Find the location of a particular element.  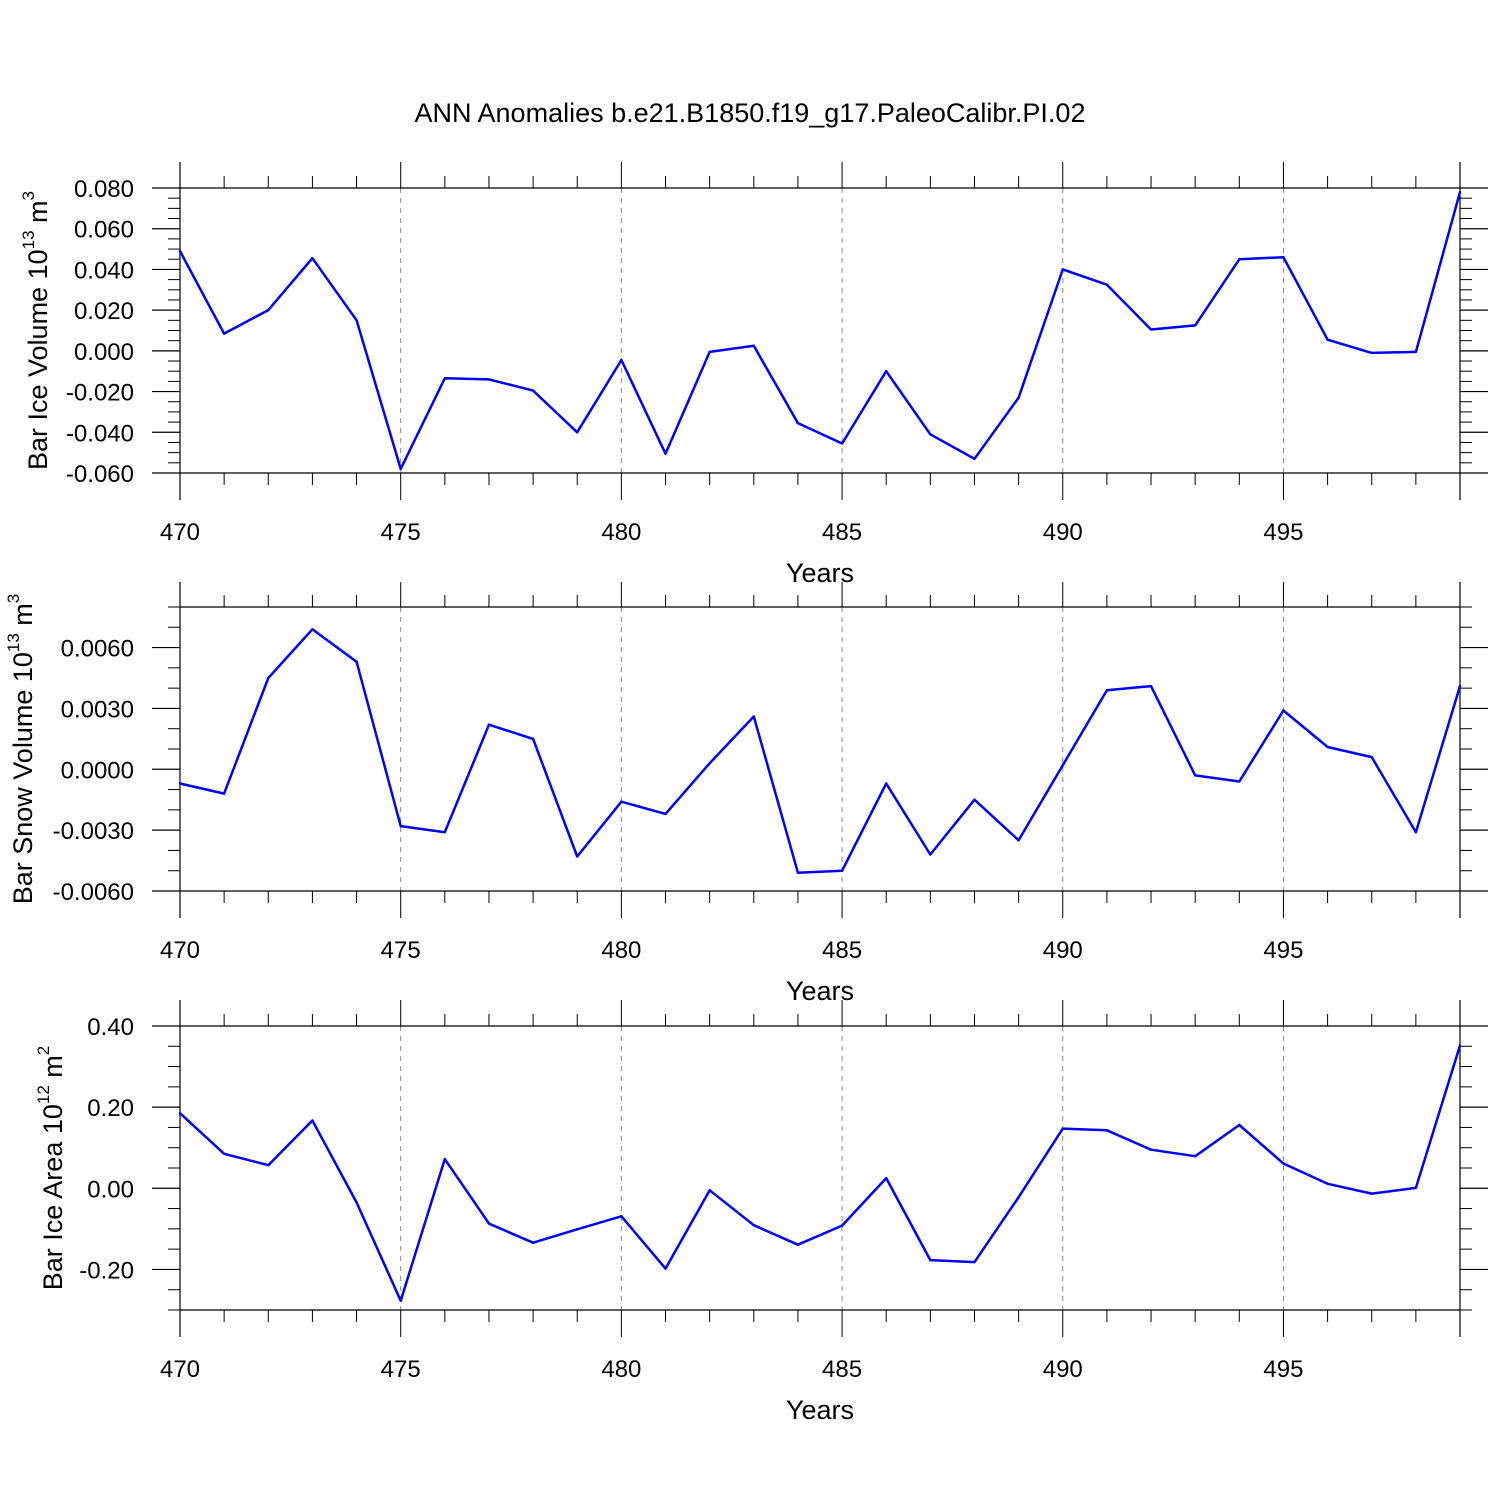

y-axis-title: Bar Ice Area 1012 m2 is located at coordinates (51, 1168).